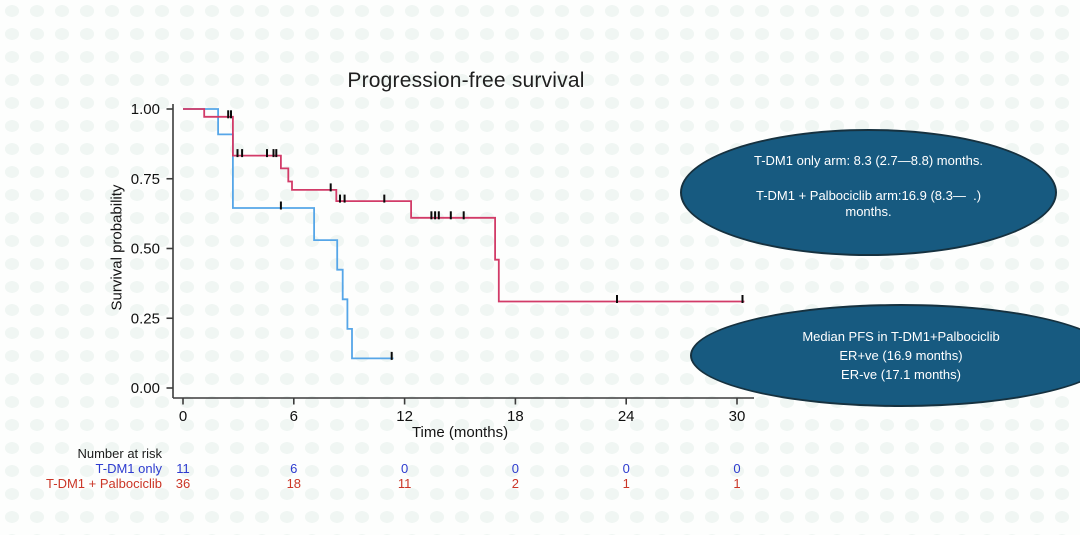 The image size is (1080, 535). I want to click on risk-count: 36, so click(183, 483).